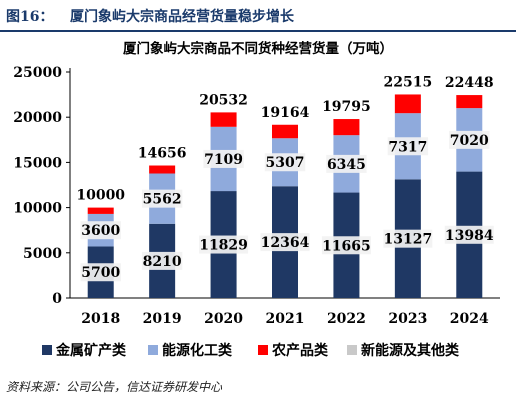 Image resolution: width=516 pixels, height=404 pixels. I want to click on total-label: 10000, so click(100, 196).